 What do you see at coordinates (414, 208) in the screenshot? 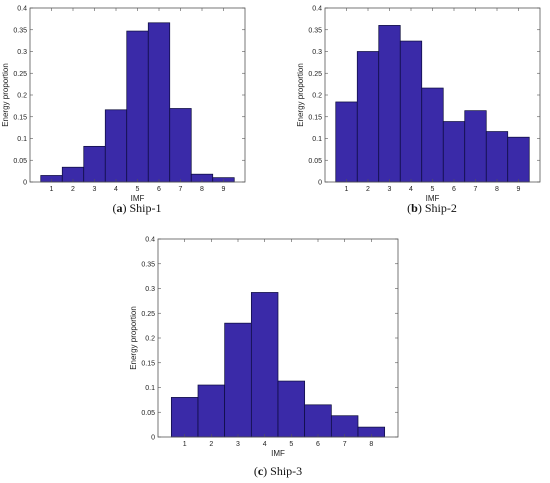
I see `panel-letter: b` at bounding box center [414, 208].